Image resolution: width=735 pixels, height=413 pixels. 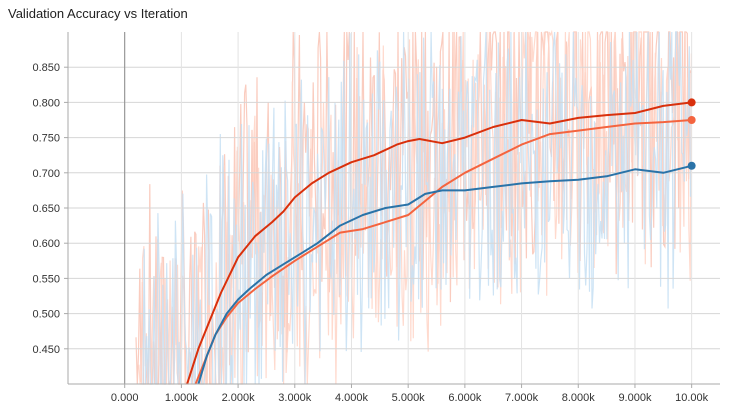 I want to click on y-tick-label: 0.750, so click(x=46, y=139).